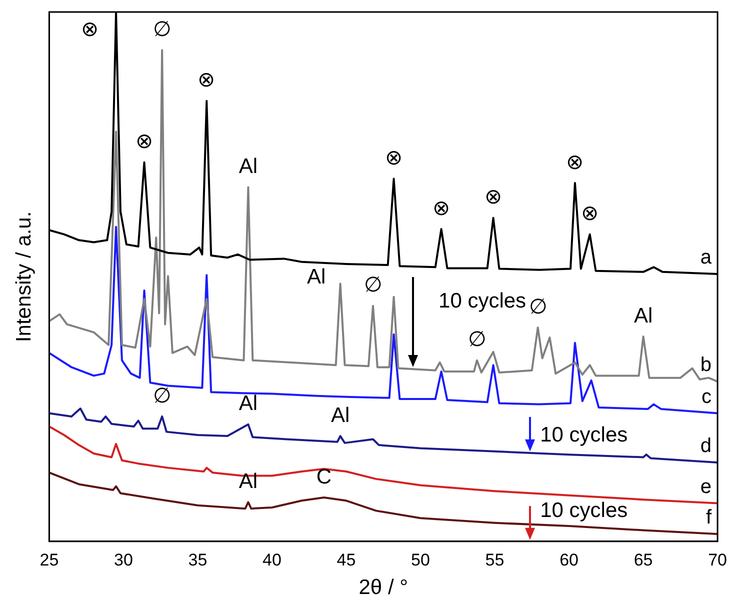  Describe the element at coordinates (709, 517) in the screenshot. I see `series-label: f` at that location.